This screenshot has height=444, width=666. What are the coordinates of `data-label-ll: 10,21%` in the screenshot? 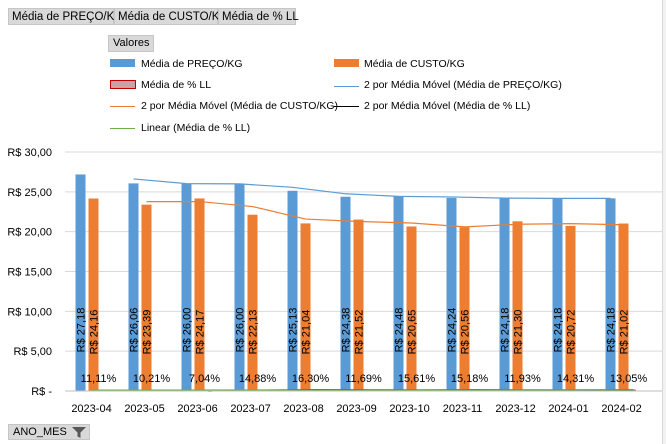 It's located at (152, 379).